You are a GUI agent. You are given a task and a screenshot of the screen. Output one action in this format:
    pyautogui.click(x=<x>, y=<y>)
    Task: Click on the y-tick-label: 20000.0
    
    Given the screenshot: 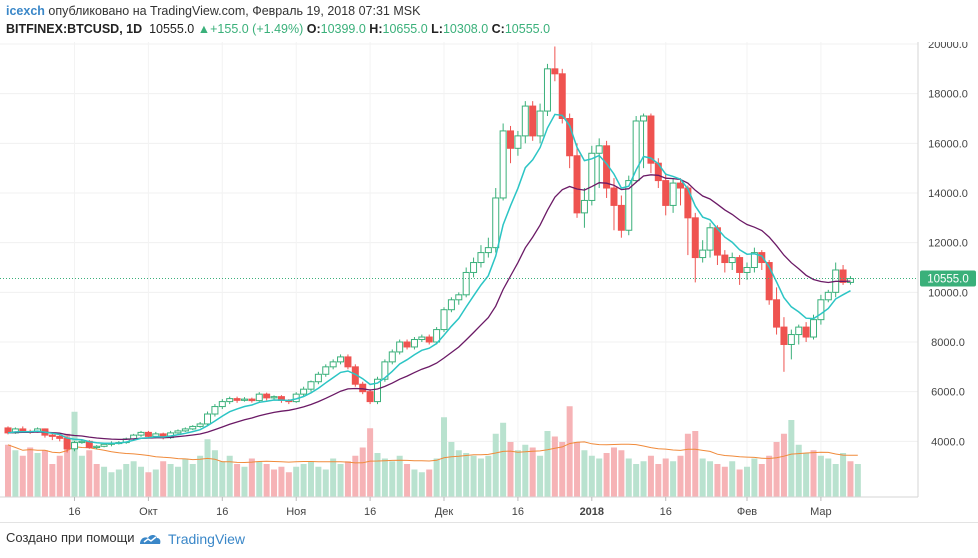 What is the action you would take?
    pyautogui.click(x=948, y=46)
    